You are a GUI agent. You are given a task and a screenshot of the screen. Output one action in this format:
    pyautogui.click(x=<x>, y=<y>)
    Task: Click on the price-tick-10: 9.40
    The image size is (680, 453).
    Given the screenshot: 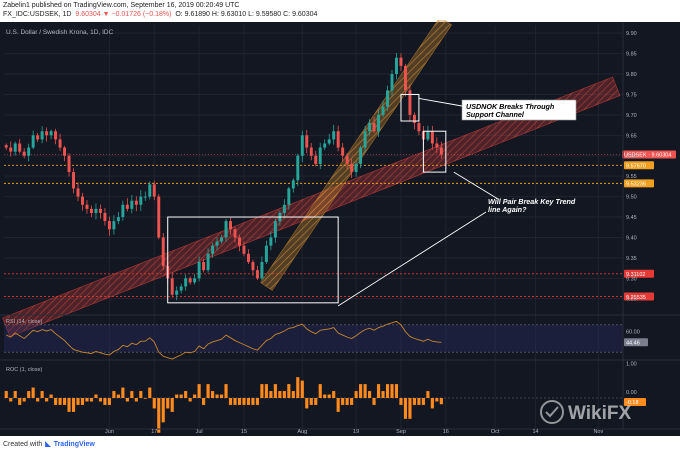 What is the action you would take?
    pyautogui.click(x=631, y=238)
    